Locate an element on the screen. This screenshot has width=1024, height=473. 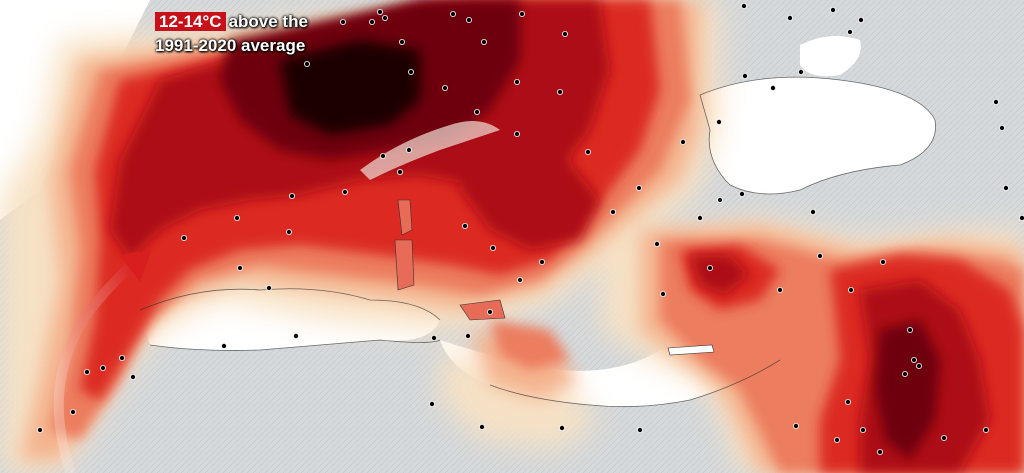
anomaly-layer-black is located at coordinates (350, 87).